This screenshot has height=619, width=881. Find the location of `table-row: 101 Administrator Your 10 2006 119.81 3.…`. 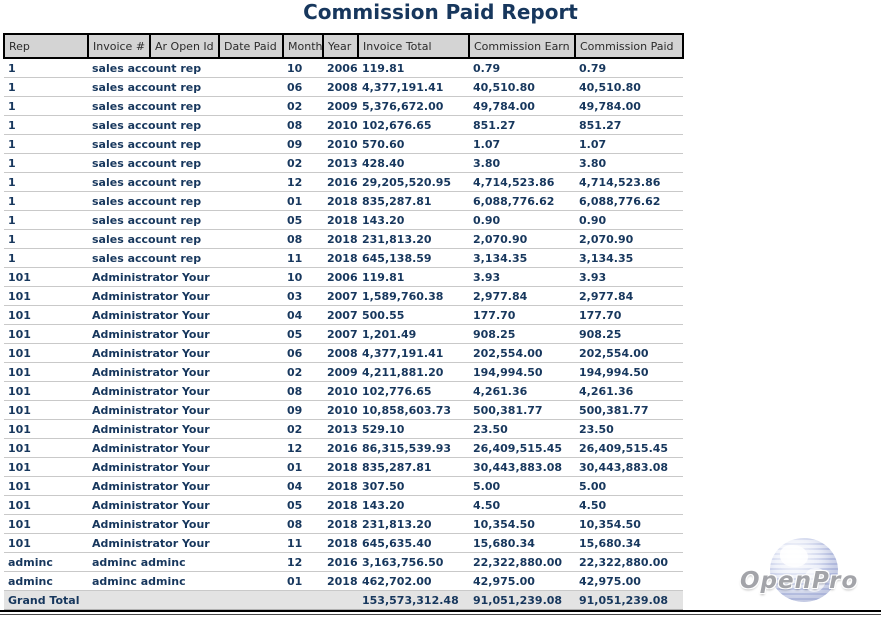

table-row: 101 Administrator Your 10 2006 119.81 3.… is located at coordinates (343, 277).